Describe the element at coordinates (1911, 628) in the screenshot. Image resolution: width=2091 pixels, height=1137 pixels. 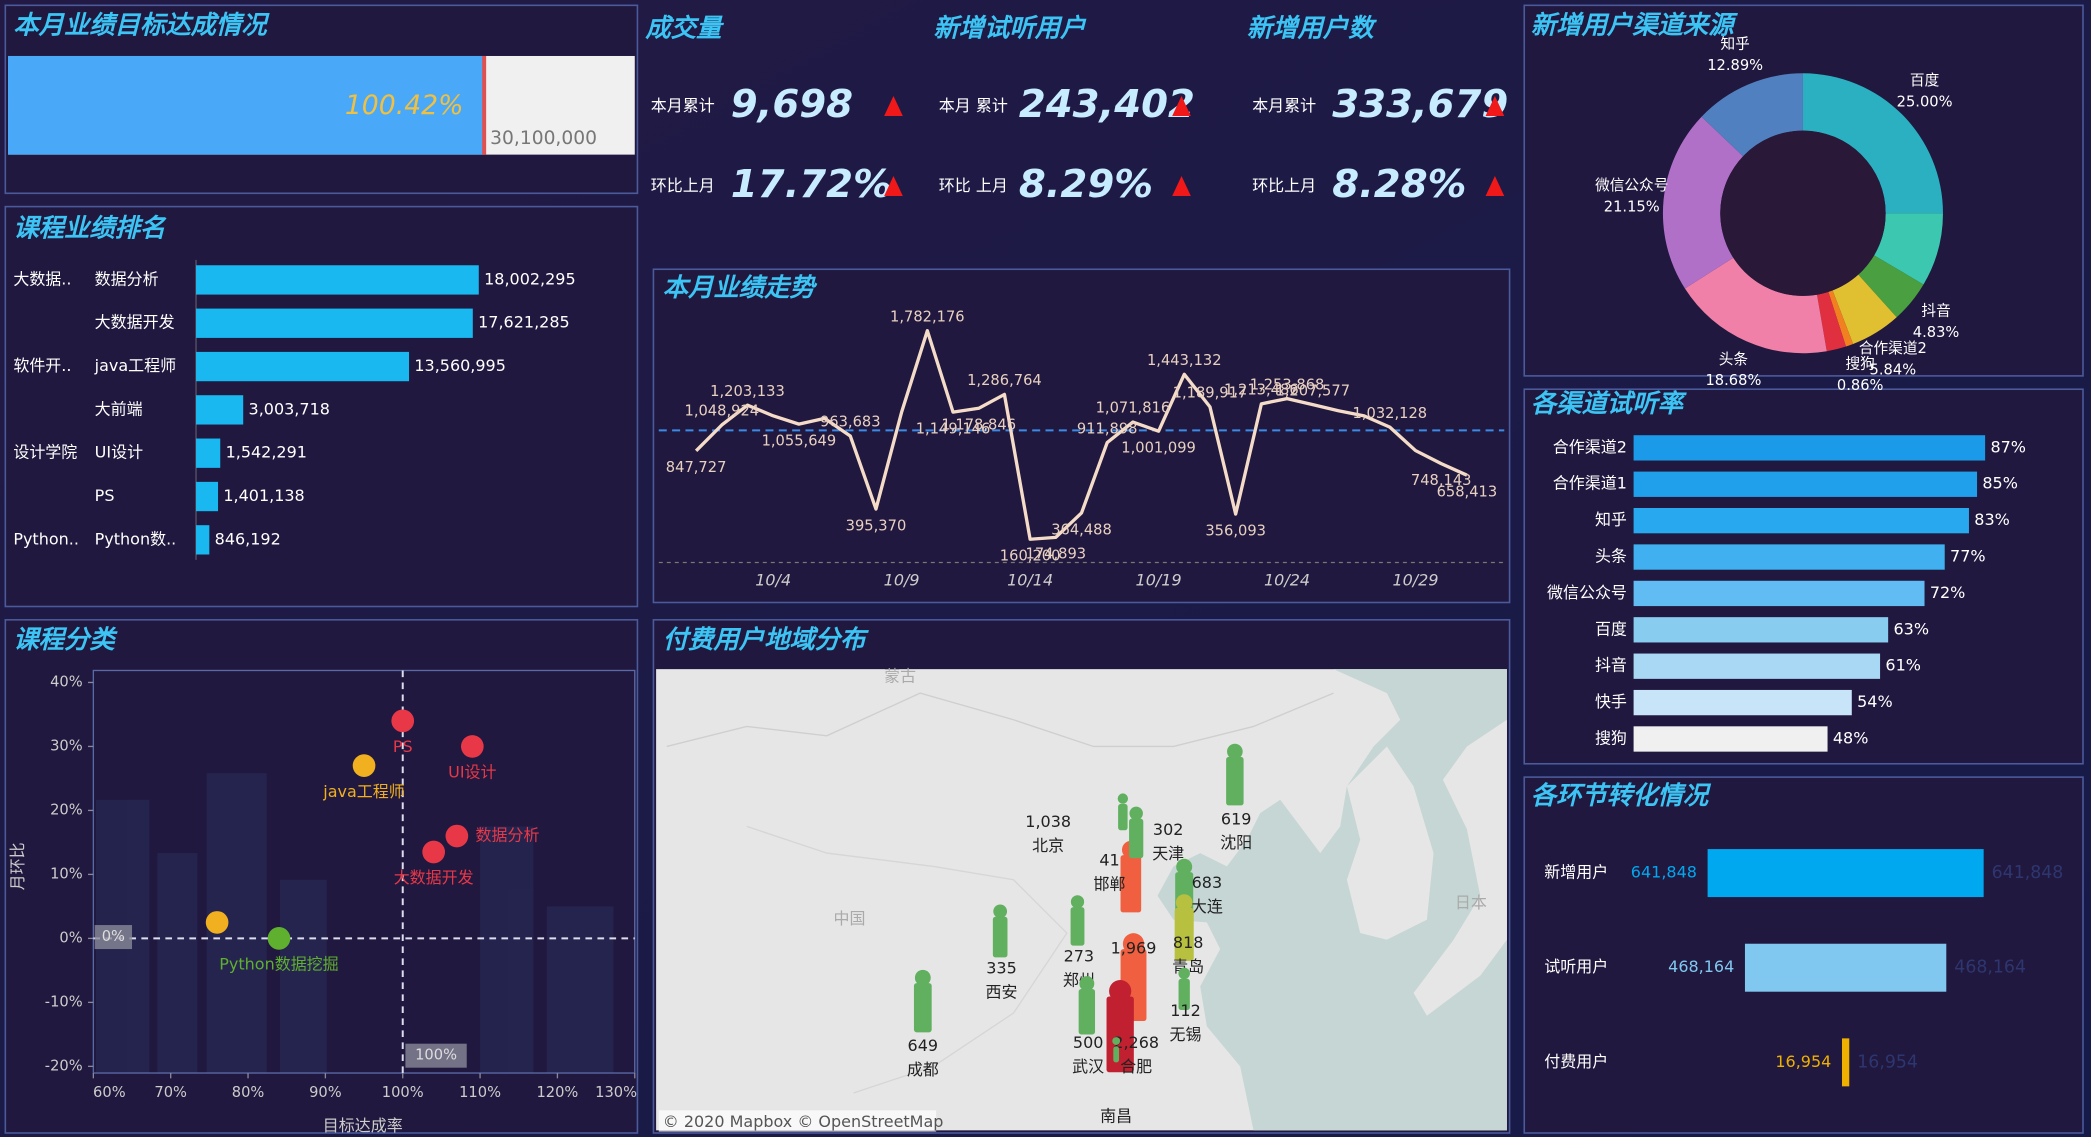
I see `value-label: 63%` at that location.